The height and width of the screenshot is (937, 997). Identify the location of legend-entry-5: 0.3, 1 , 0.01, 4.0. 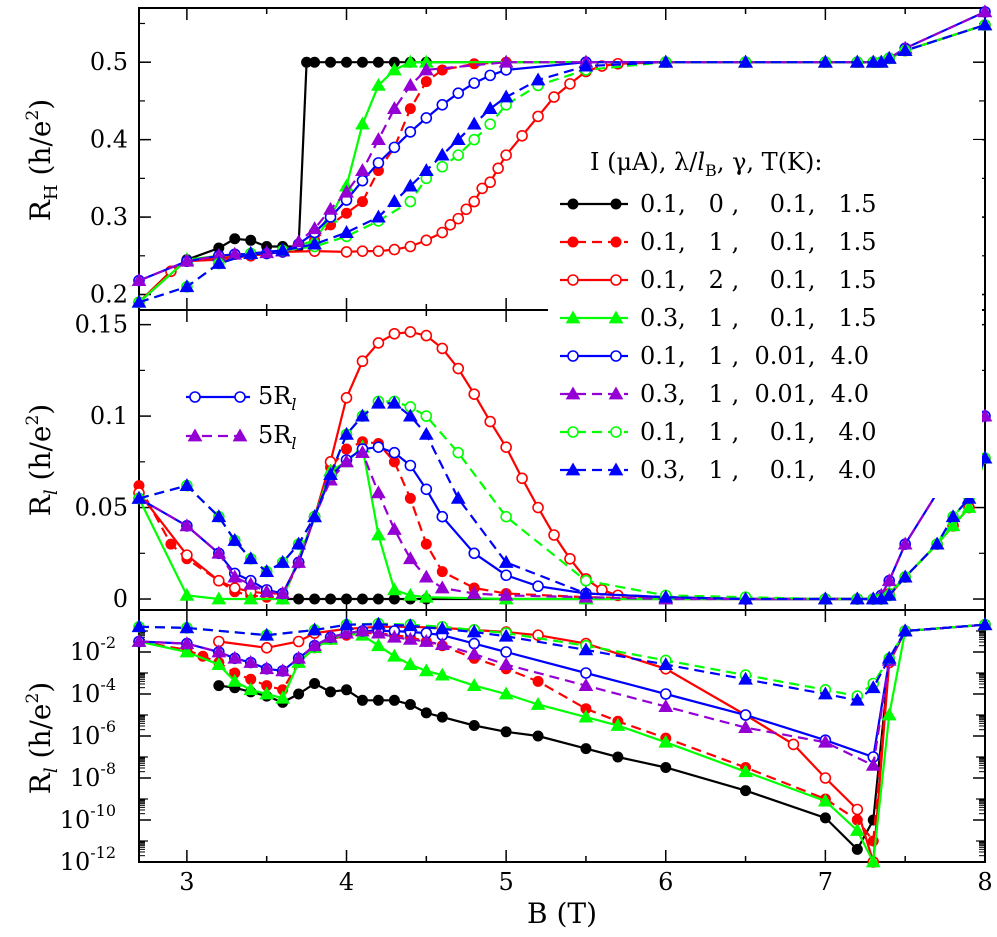
(754, 394).